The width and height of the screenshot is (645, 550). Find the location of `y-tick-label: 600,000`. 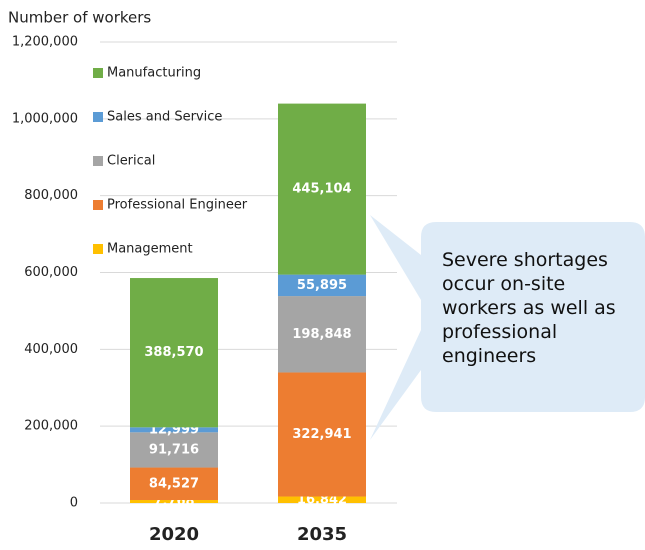

y-tick-label: 600,000 is located at coordinates (51, 272).